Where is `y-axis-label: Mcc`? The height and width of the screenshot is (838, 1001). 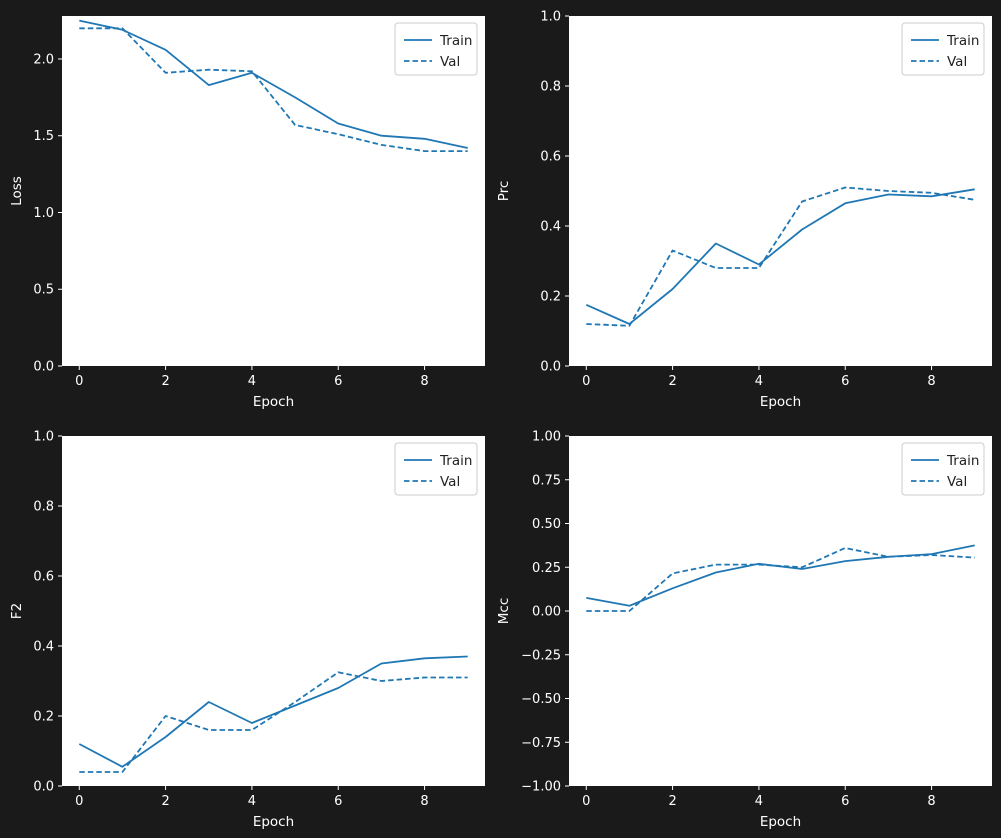 y-axis-label: Mcc is located at coordinates (504, 611).